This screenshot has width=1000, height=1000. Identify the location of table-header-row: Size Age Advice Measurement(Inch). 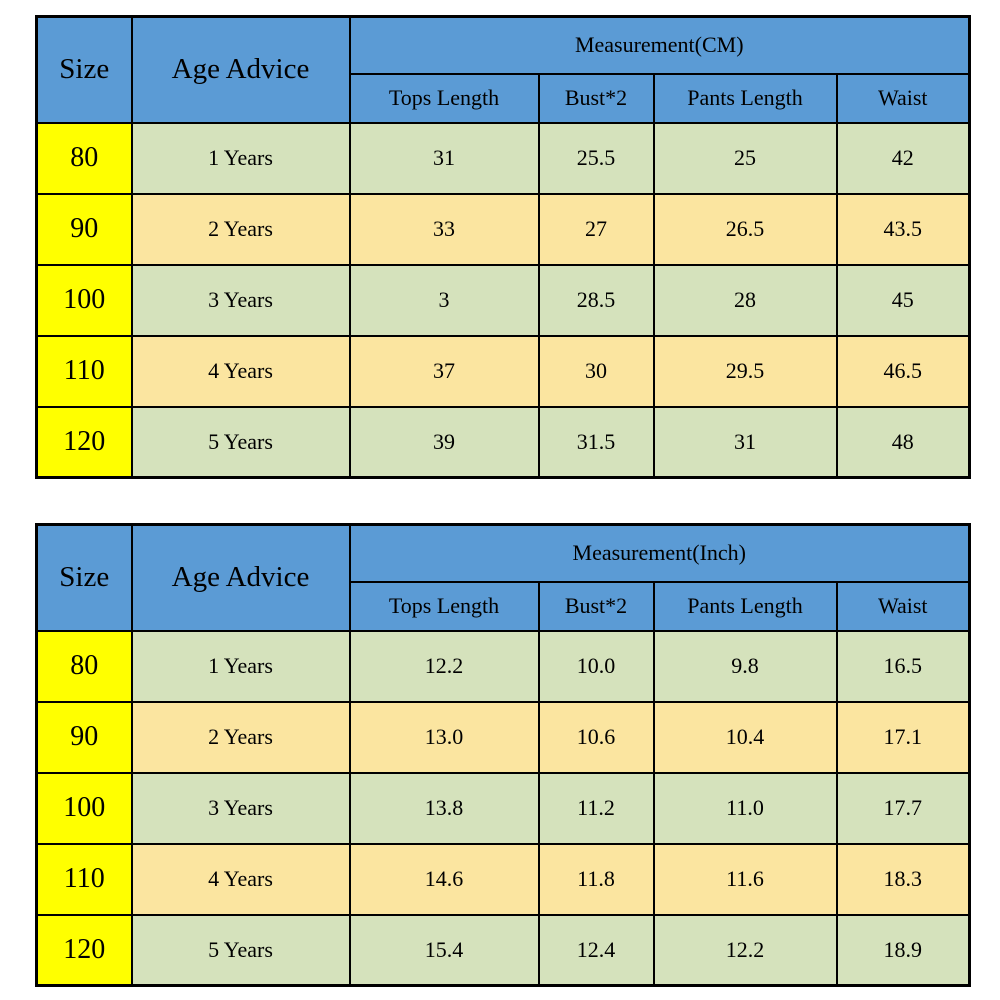
(503, 577).